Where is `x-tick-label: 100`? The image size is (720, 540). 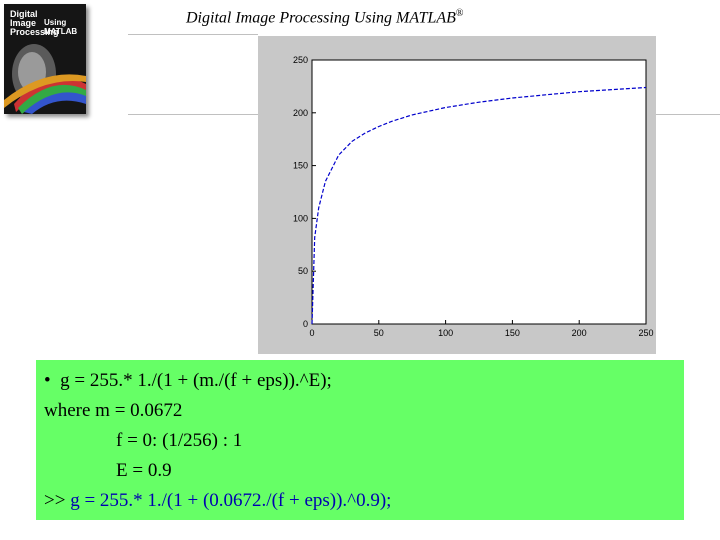 x-tick-label: 100 is located at coordinates (445, 333).